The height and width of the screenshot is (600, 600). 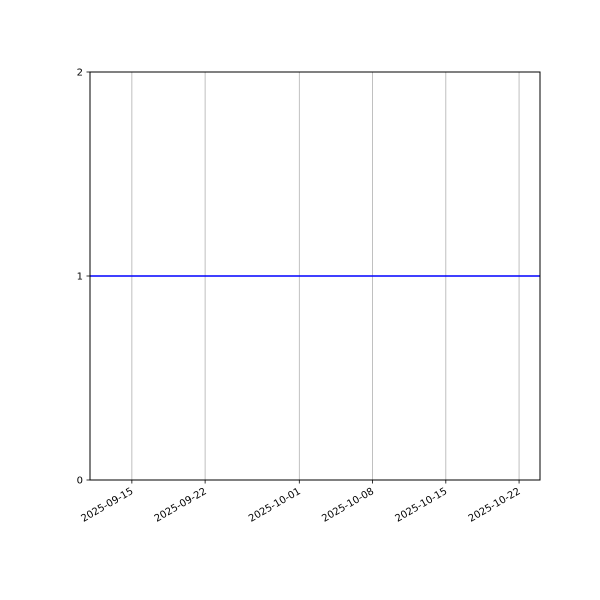 I want to click on x-tick-label: 2025-09-22, so click(x=181, y=505).